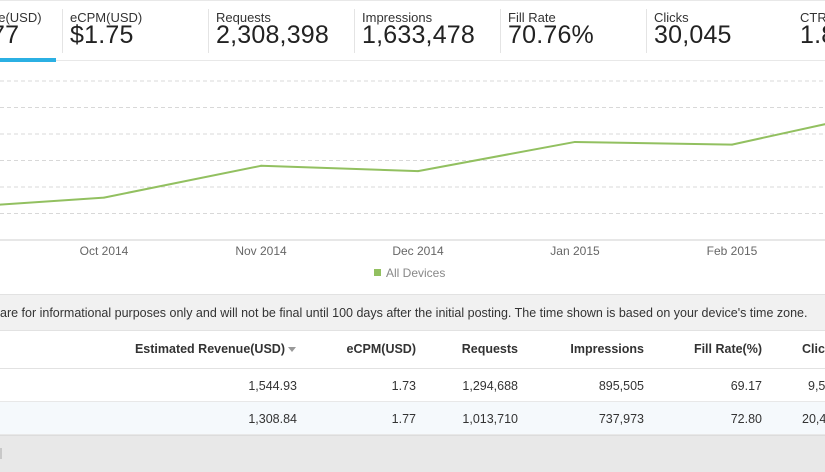  Describe the element at coordinates (489, 349) in the screenshot. I see `col-header-requests: Requests` at that location.